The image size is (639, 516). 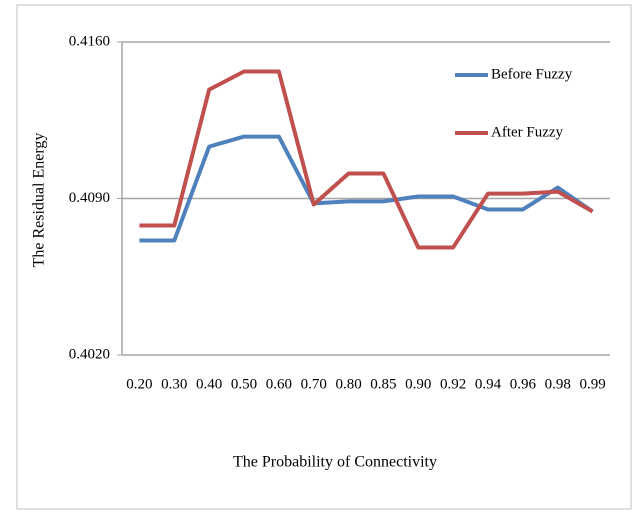 I want to click on x-tick-label: 0.20, so click(x=139, y=384).